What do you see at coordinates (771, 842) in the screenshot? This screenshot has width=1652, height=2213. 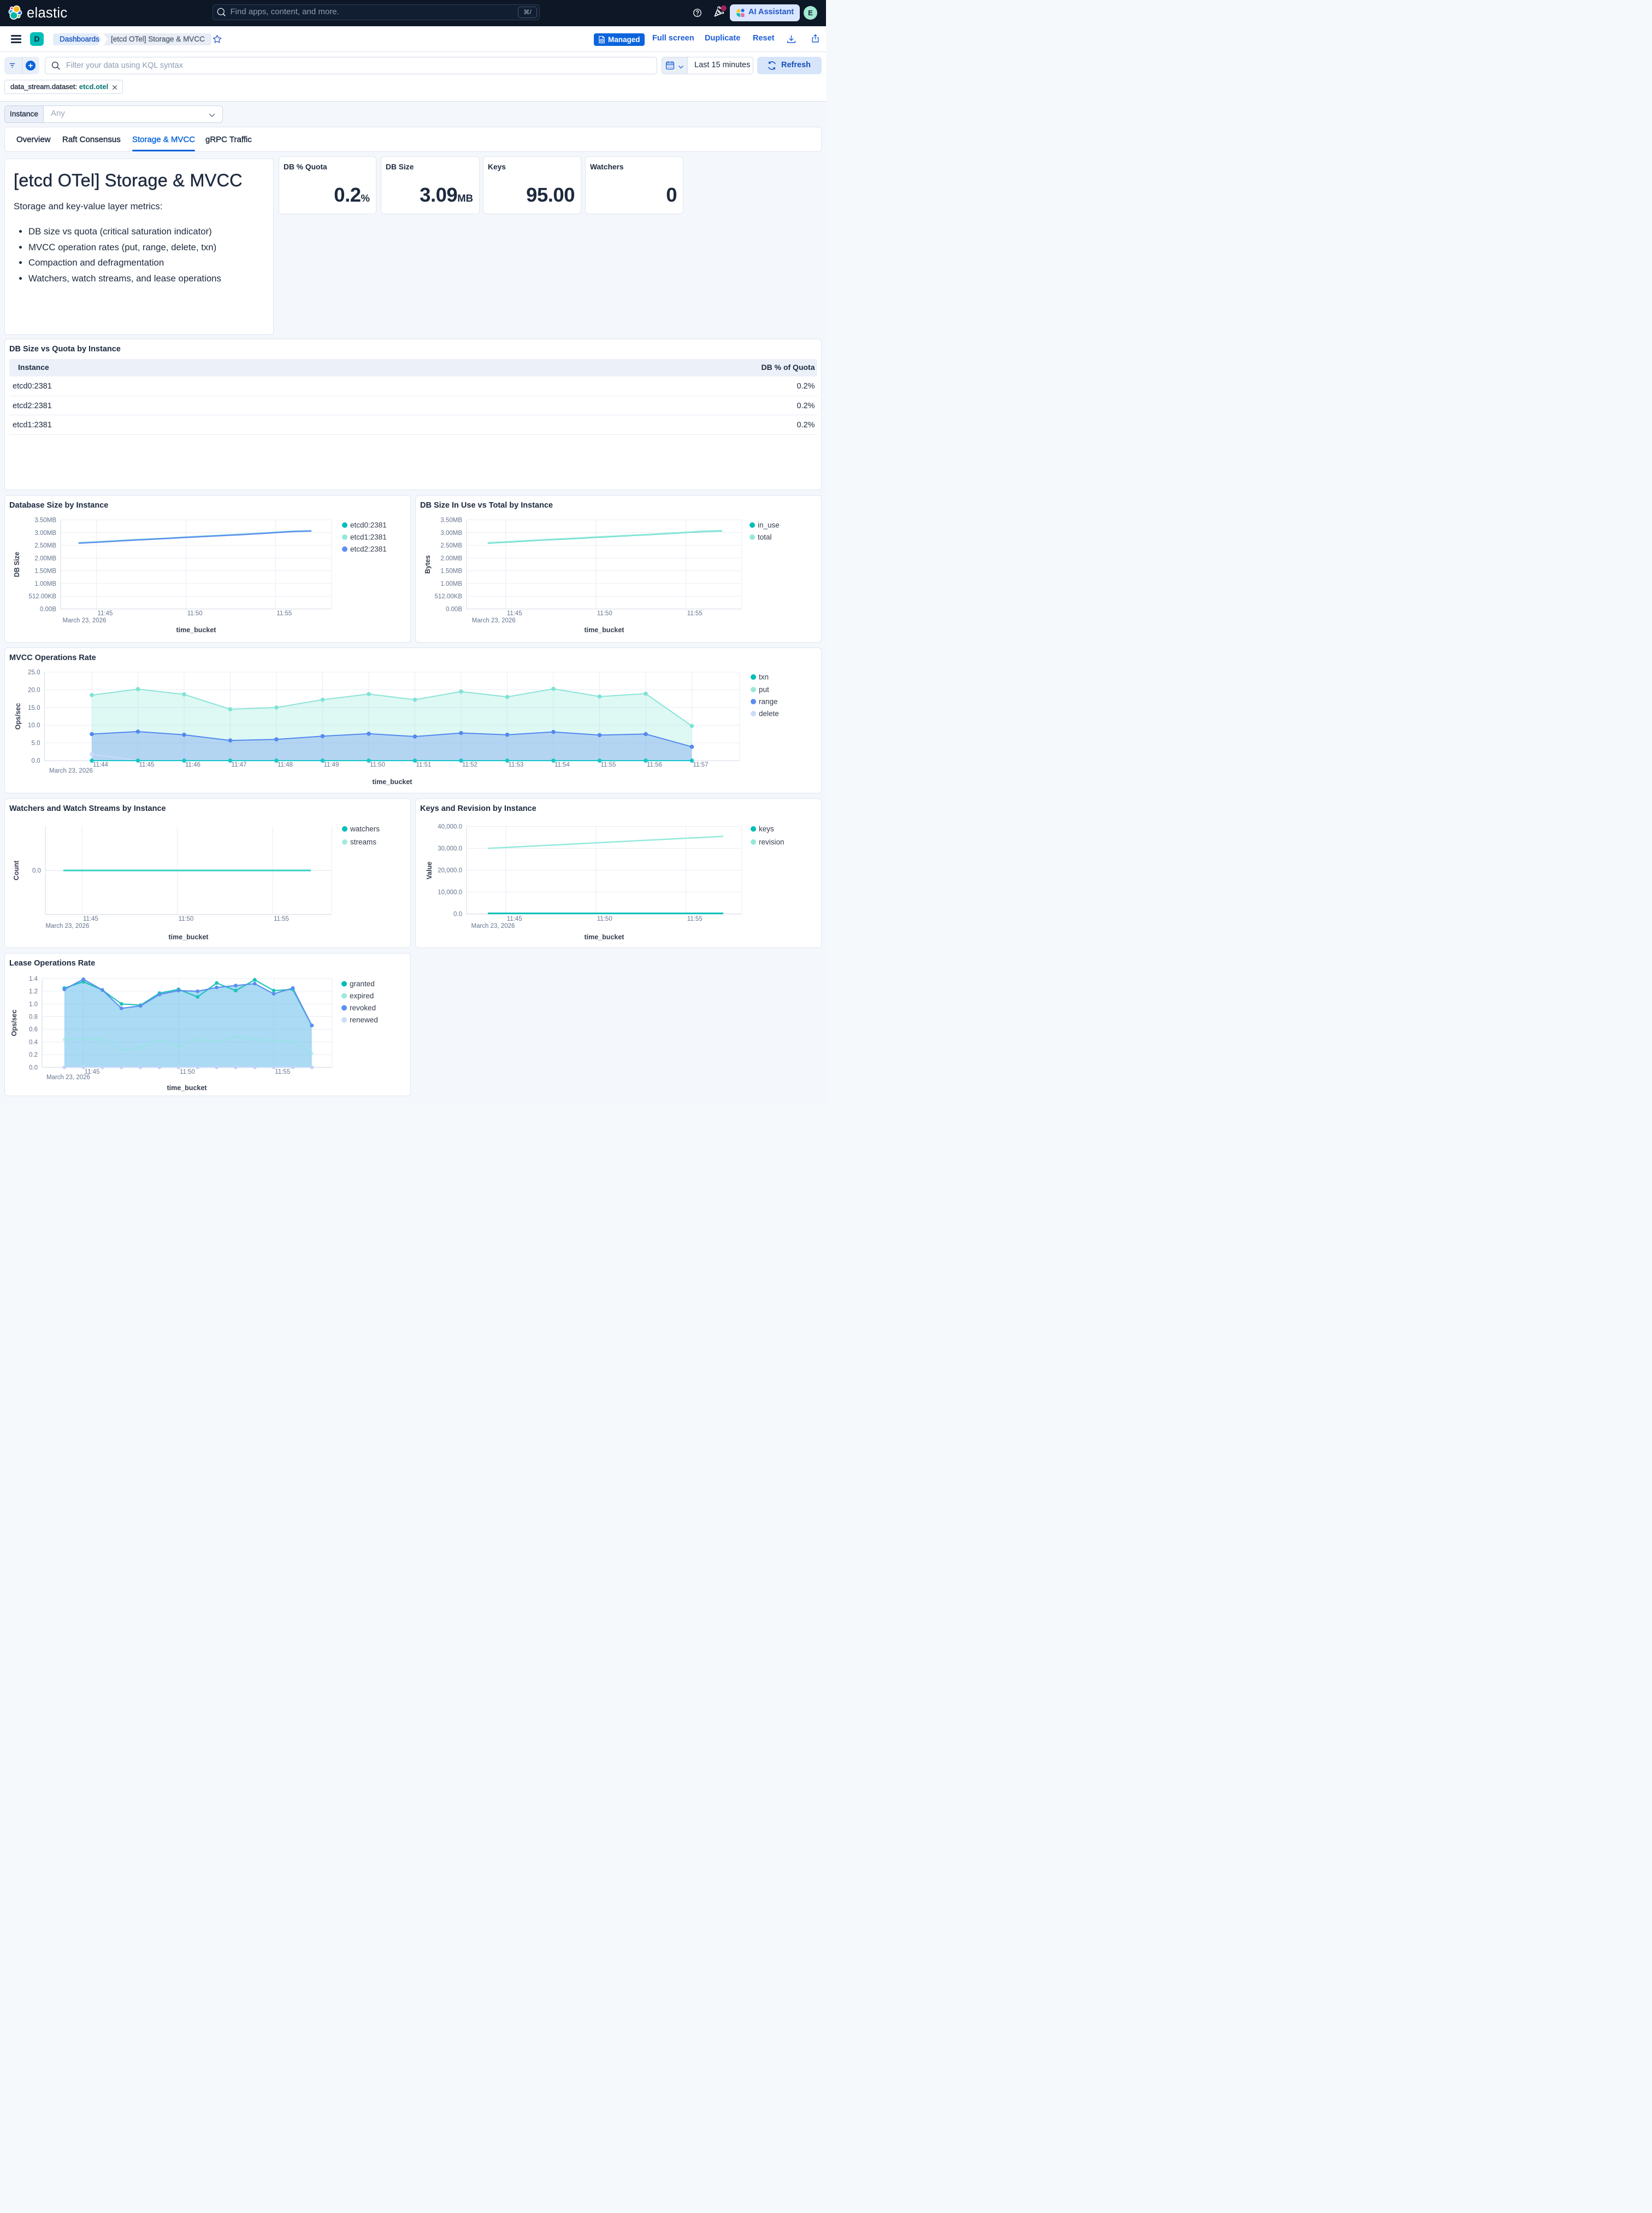 I see `svg-text: revision` at bounding box center [771, 842].